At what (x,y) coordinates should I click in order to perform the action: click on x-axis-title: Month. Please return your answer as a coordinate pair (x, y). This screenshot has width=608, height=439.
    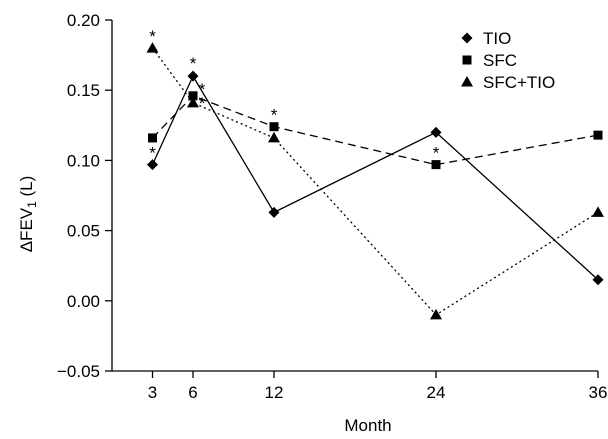
    Looking at the image, I should click on (367, 425).